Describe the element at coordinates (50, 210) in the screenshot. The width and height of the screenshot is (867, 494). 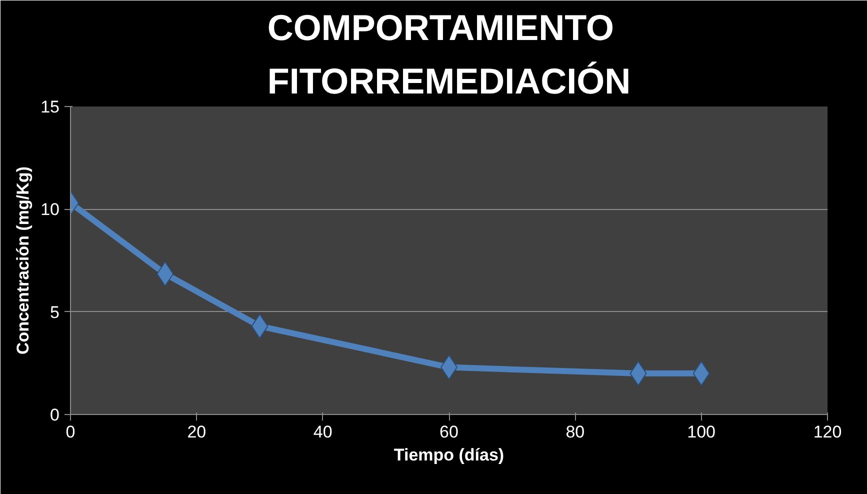
I see `y-tick-label: 10` at that location.